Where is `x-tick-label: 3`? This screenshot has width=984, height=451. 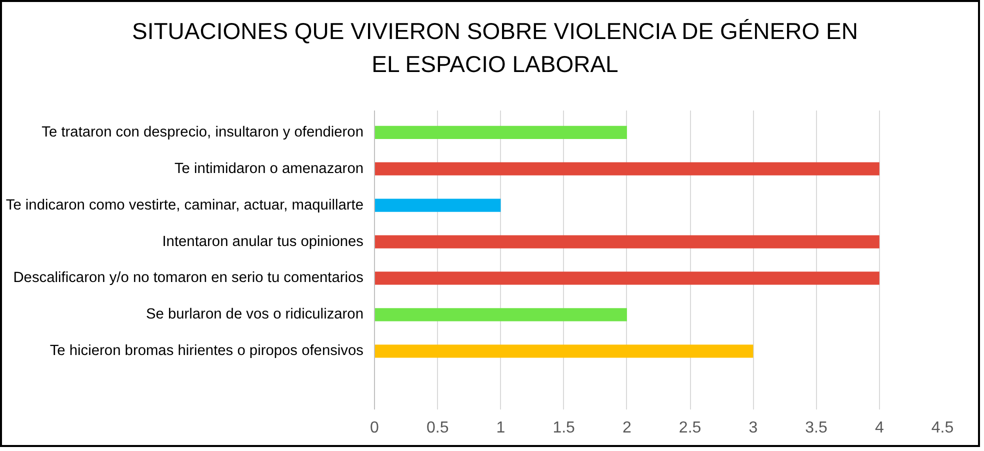
x-tick-label: 3 is located at coordinates (753, 428).